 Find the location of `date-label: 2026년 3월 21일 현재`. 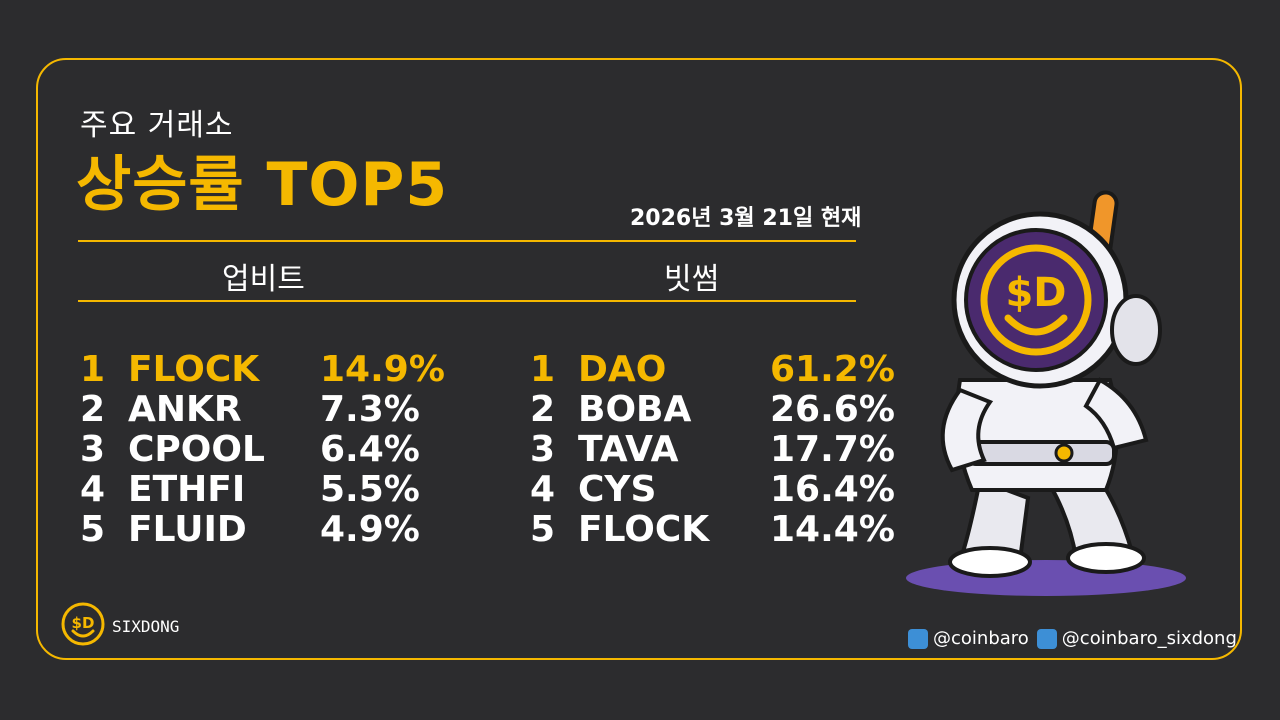

date-label: 2026년 3월 21일 현재 is located at coordinates (746, 218).